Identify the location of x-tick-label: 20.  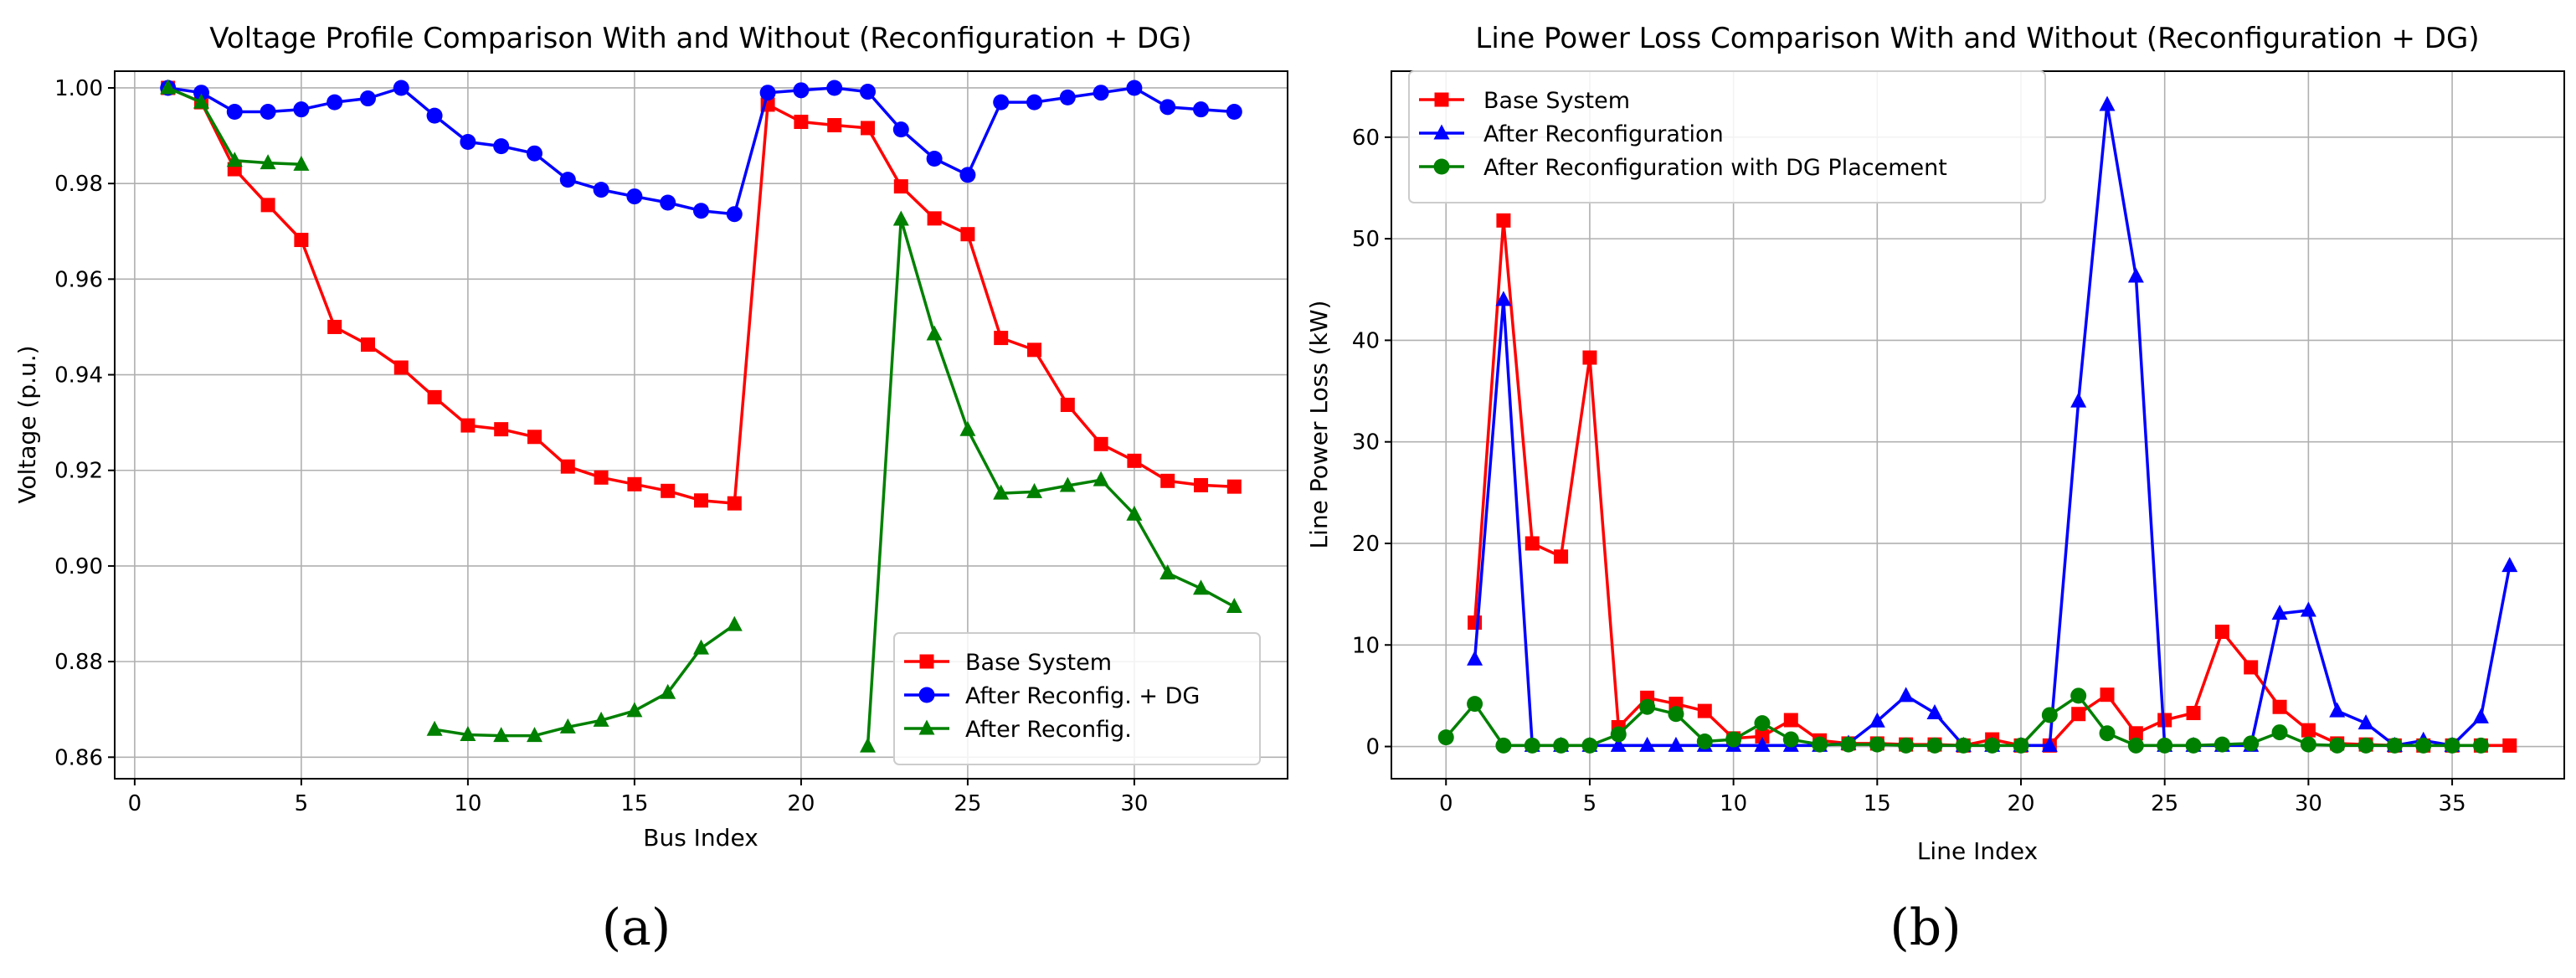
(2021, 803).